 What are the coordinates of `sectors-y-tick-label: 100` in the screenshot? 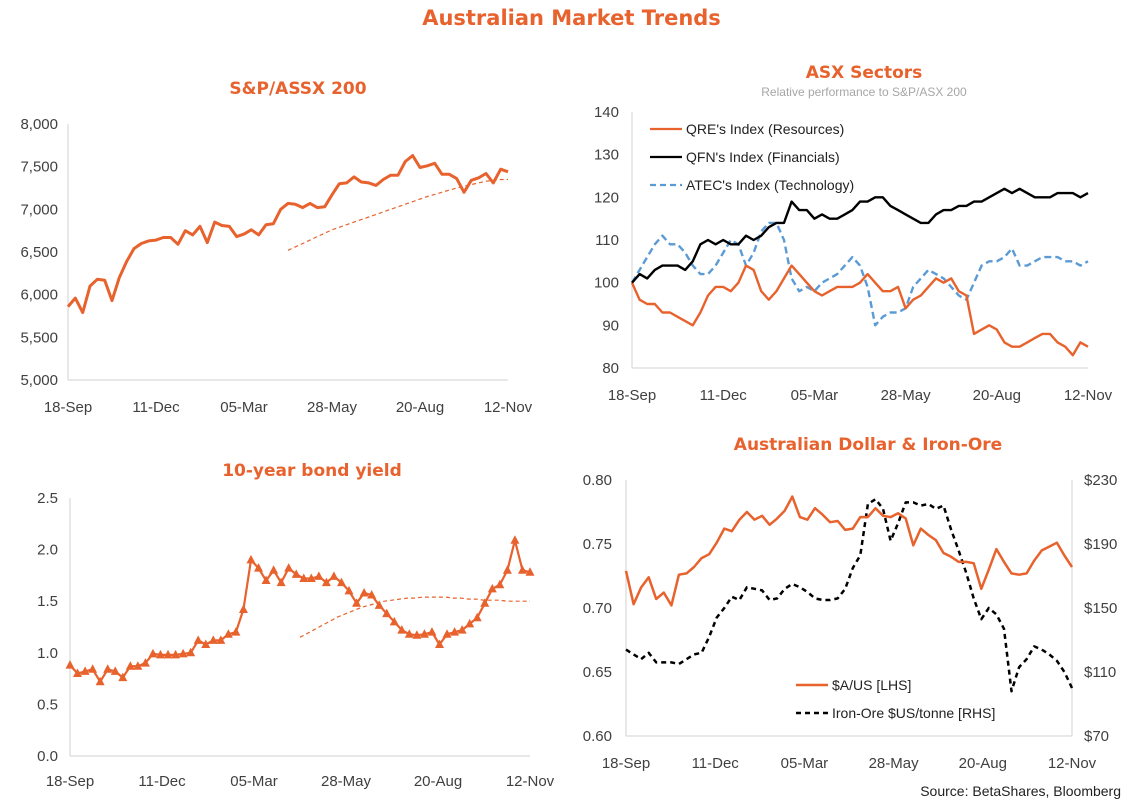 It's located at (606, 283).